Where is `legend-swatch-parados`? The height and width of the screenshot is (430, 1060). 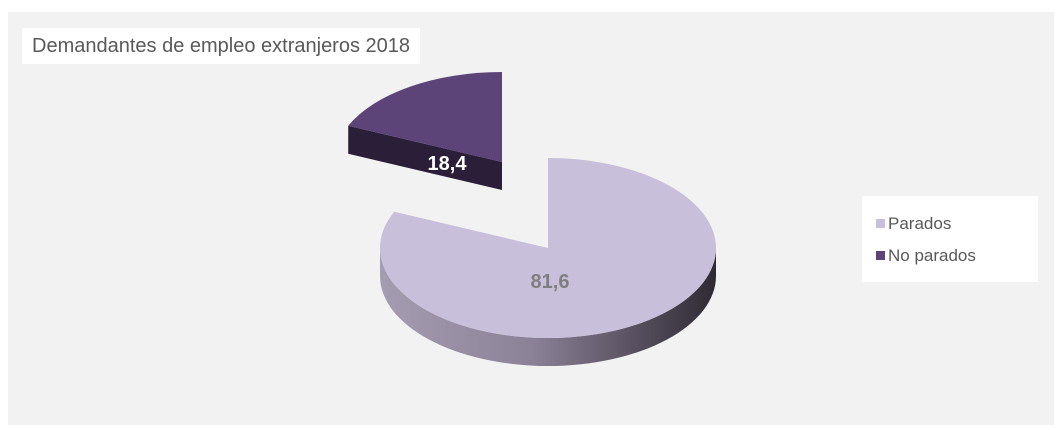
legend-swatch-parados is located at coordinates (880, 223).